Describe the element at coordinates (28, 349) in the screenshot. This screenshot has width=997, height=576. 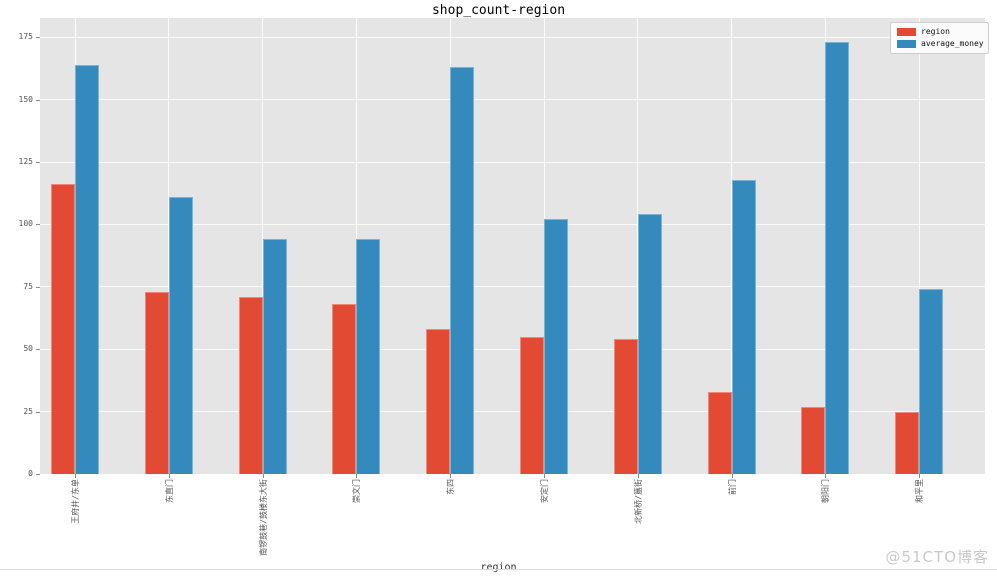
I see `y-tick-label: 50` at that location.